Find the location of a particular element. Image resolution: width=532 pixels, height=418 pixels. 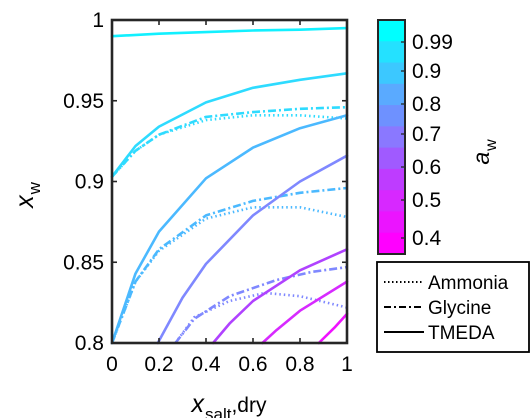

series-line-tmeda-aw-0.6 is located at coordinates (280, 296).